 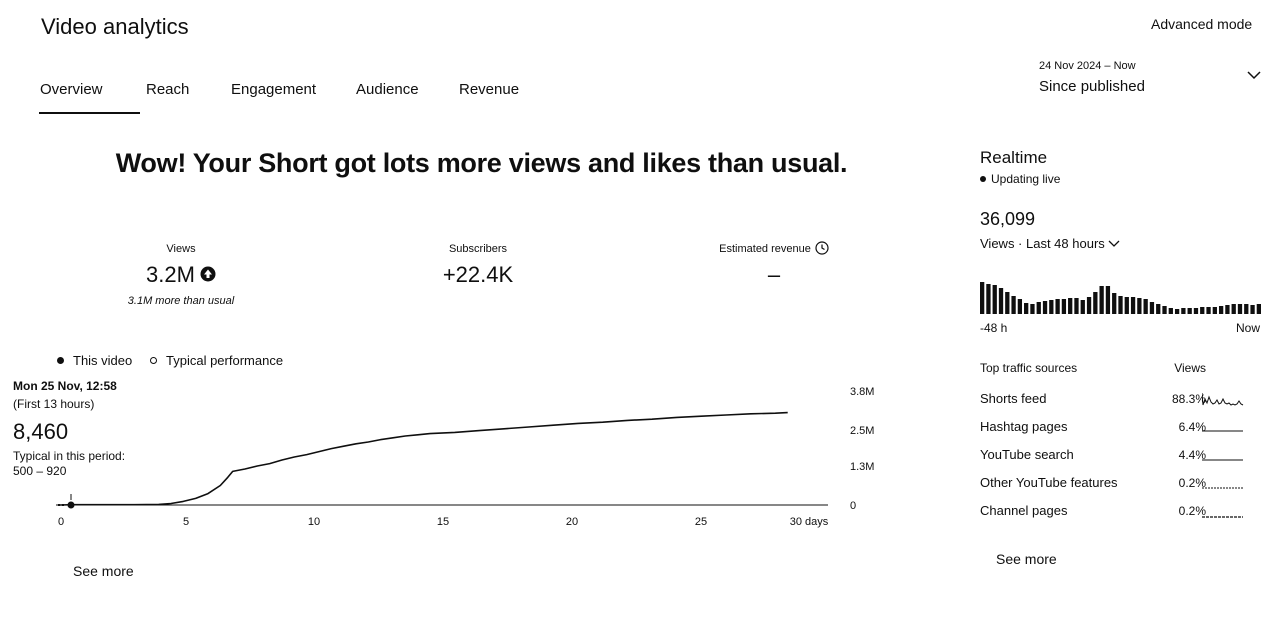 I want to click on tooltip-typical-range: 500 – 920, so click(x=40, y=471).